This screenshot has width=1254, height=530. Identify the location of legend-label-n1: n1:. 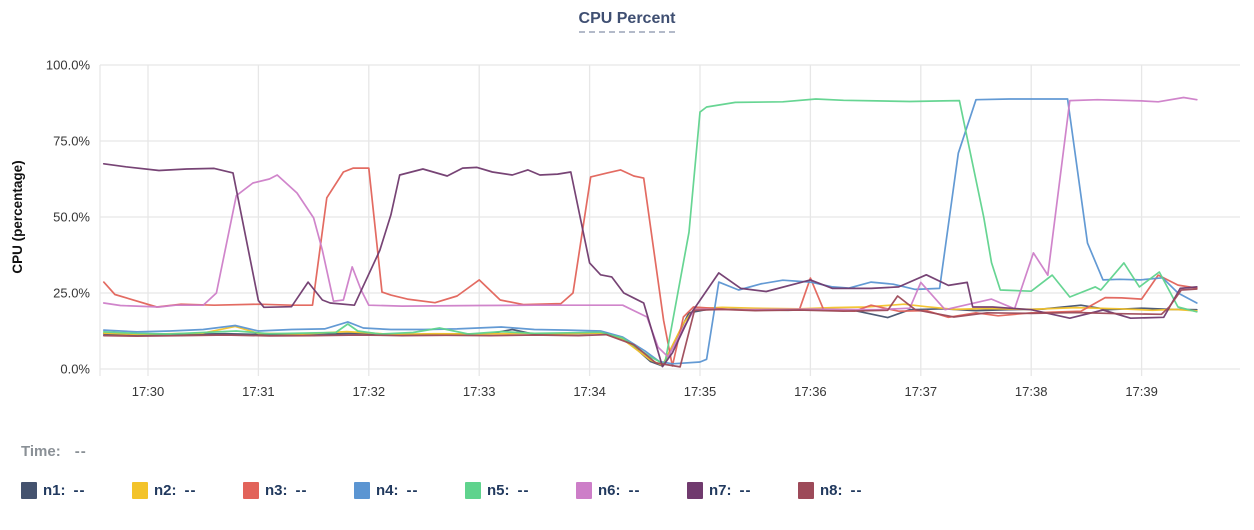
(54, 490).